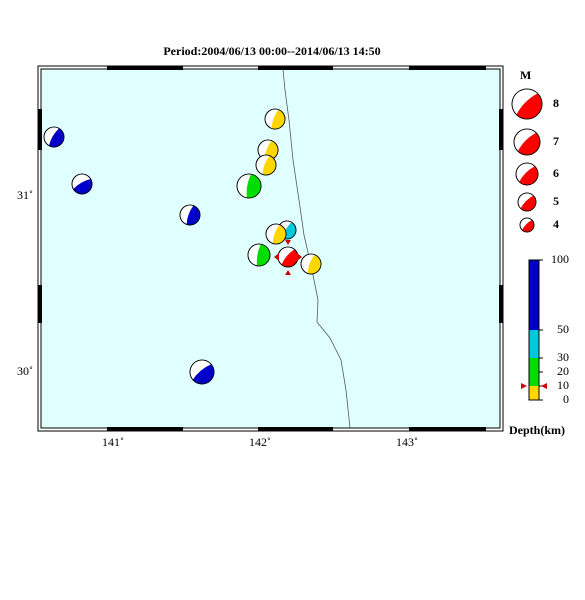 The height and width of the screenshot is (600, 585). Describe the element at coordinates (556, 173) in the screenshot. I see `magnitude-label: 6` at that location.